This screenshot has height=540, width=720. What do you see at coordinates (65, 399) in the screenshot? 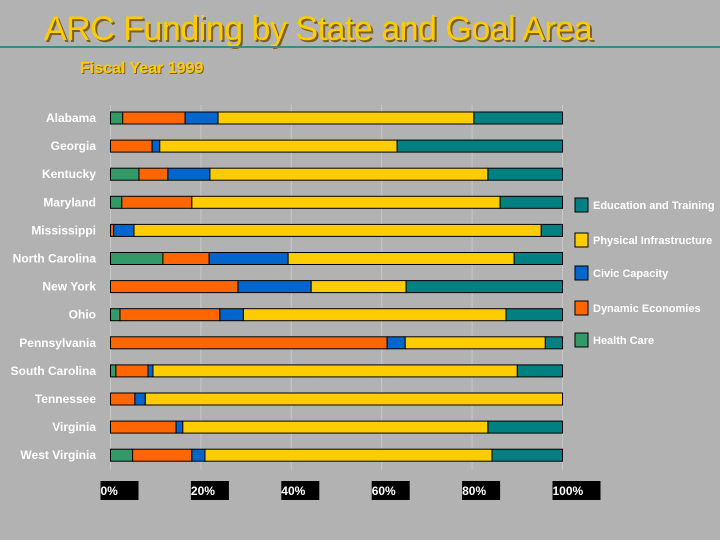
I see `category-label: Tennessee` at bounding box center [65, 399].